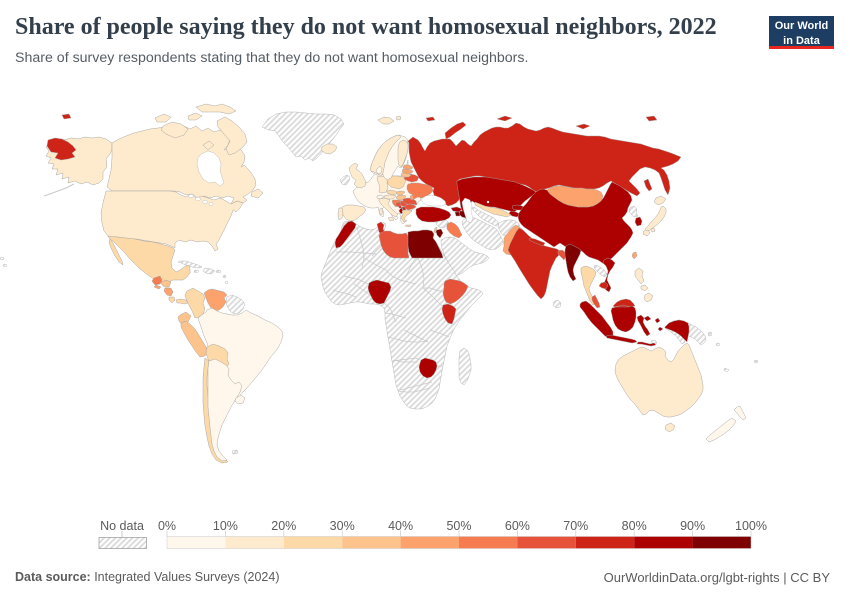 The width and height of the screenshot is (850, 600). What do you see at coordinates (167, 526) in the screenshot?
I see `svg-text: 0%` at bounding box center [167, 526].